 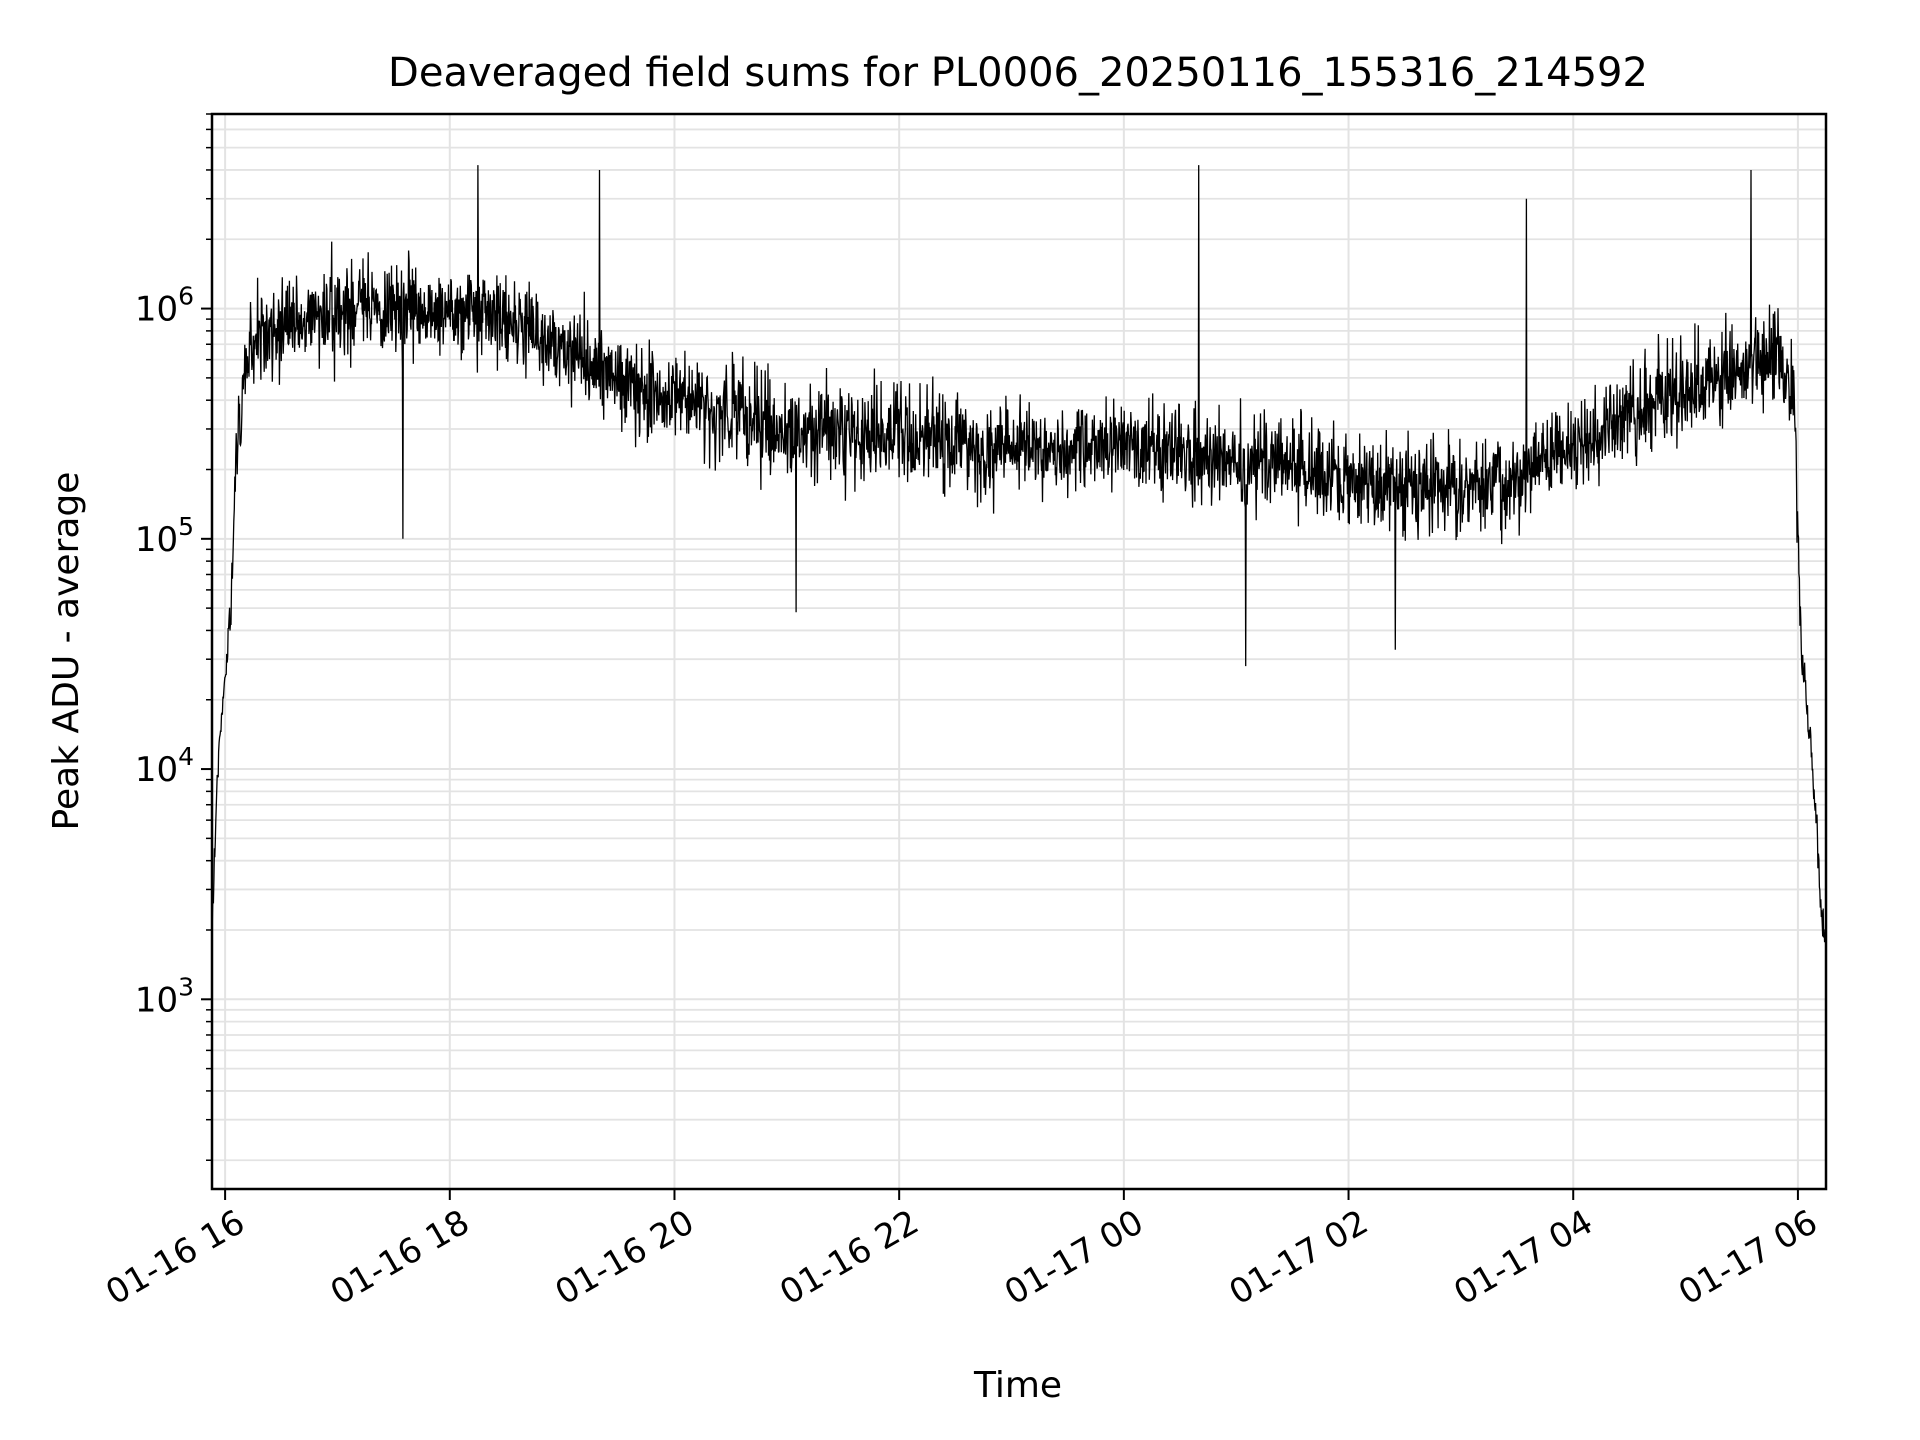 I want to click on x-tick-label: 01-16 16, so click(x=175, y=1257).